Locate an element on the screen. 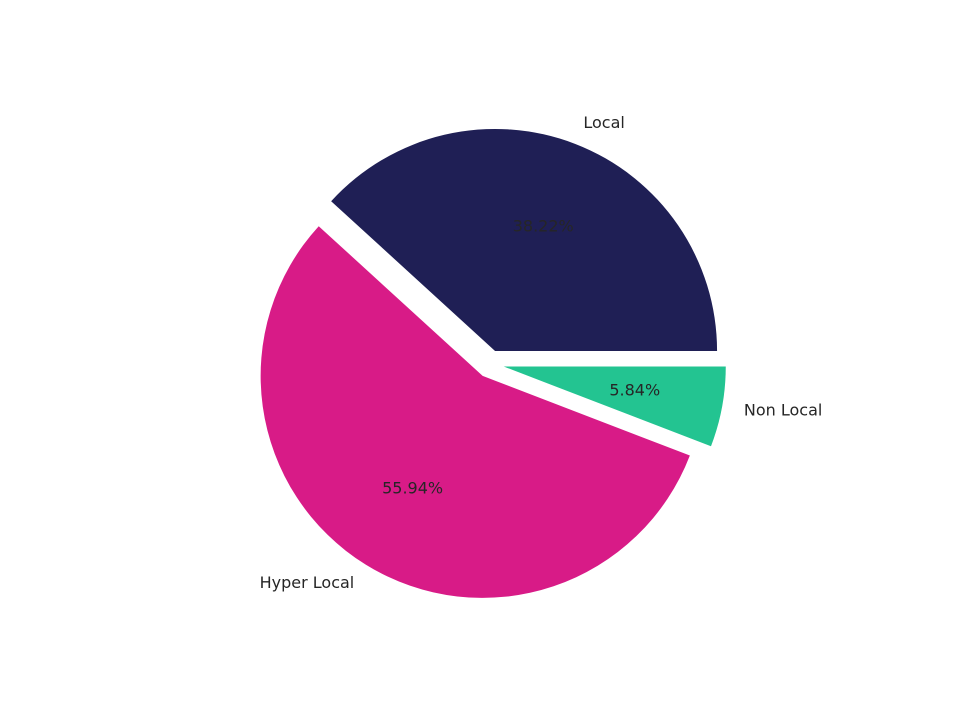 Image resolution: width=960 pixels, height=720 pixels. slice-label: Non Local is located at coordinates (783, 410).